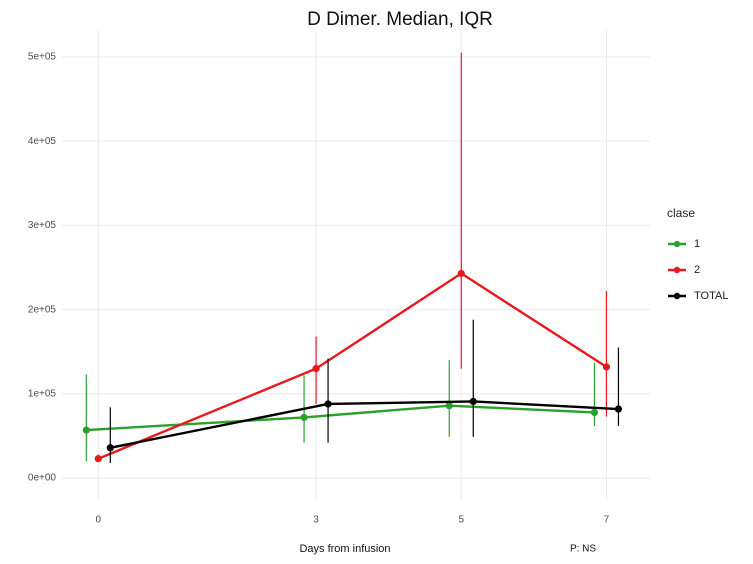 The width and height of the screenshot is (753, 564). Describe the element at coordinates (42, 309) in the screenshot. I see `y-tick-label: 2e+05` at that location.